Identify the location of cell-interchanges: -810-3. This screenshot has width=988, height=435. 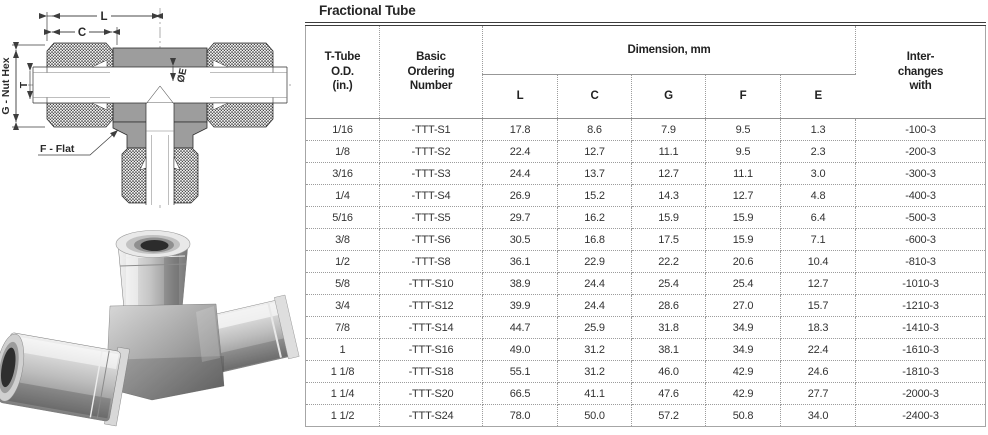
(920, 261).